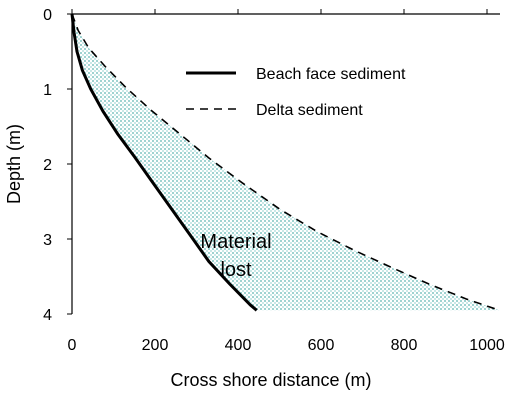 The image size is (506, 393). What do you see at coordinates (72, 345) in the screenshot?
I see `x-tick-label: 0` at bounding box center [72, 345].